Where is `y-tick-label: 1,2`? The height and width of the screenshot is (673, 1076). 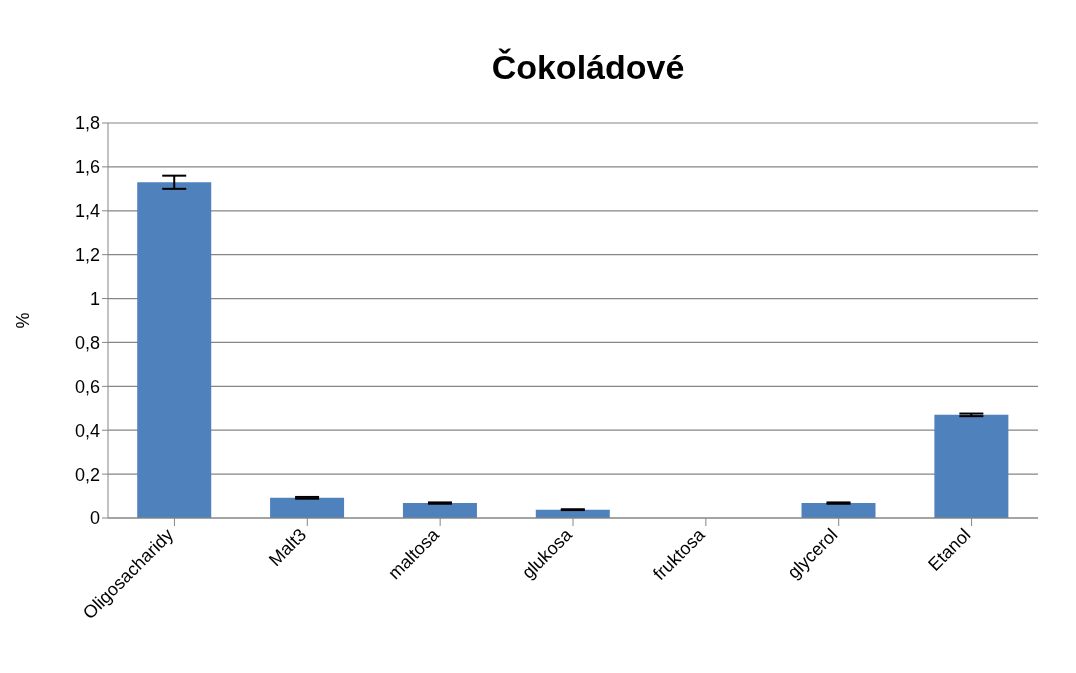 y-tick-label: 1,2 is located at coordinates (87, 255).